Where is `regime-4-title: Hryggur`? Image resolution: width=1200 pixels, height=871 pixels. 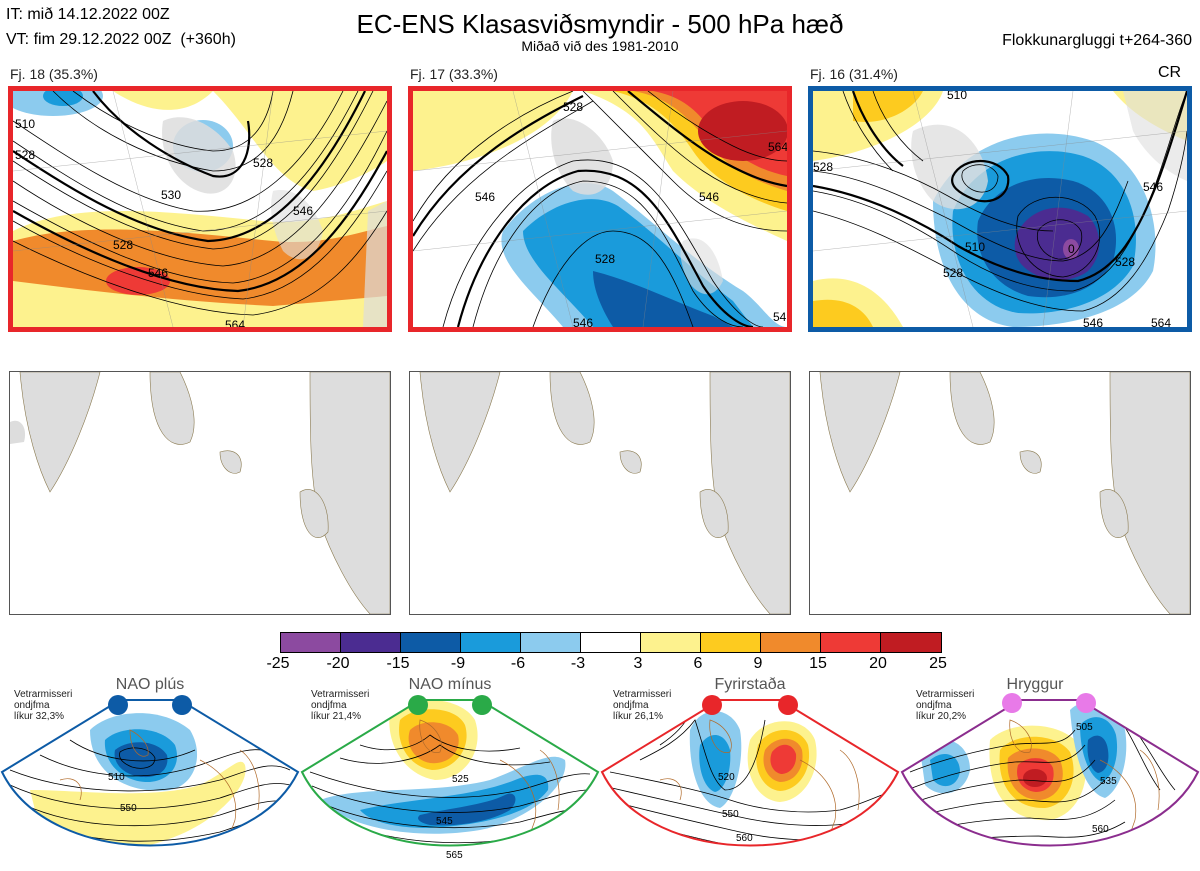
regime-4-title: Hryggur is located at coordinates (1035, 684).